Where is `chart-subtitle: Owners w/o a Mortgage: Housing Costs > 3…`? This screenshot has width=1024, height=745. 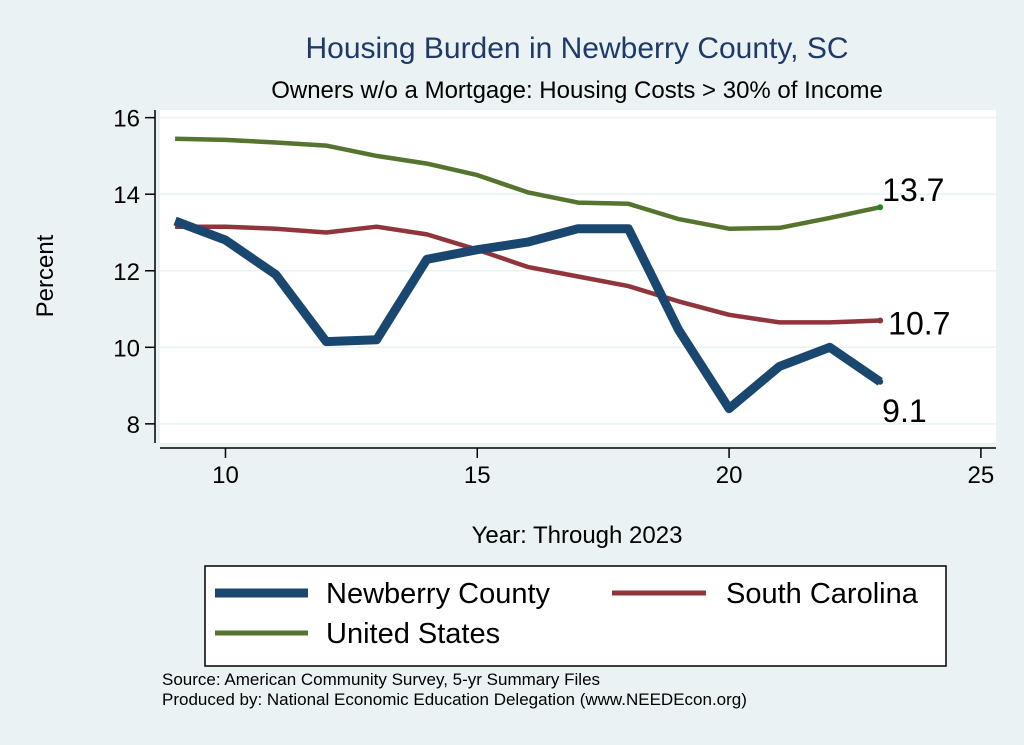
chart-subtitle: Owners w/o a Mortgage: Housing Costs > 3… is located at coordinates (577, 90).